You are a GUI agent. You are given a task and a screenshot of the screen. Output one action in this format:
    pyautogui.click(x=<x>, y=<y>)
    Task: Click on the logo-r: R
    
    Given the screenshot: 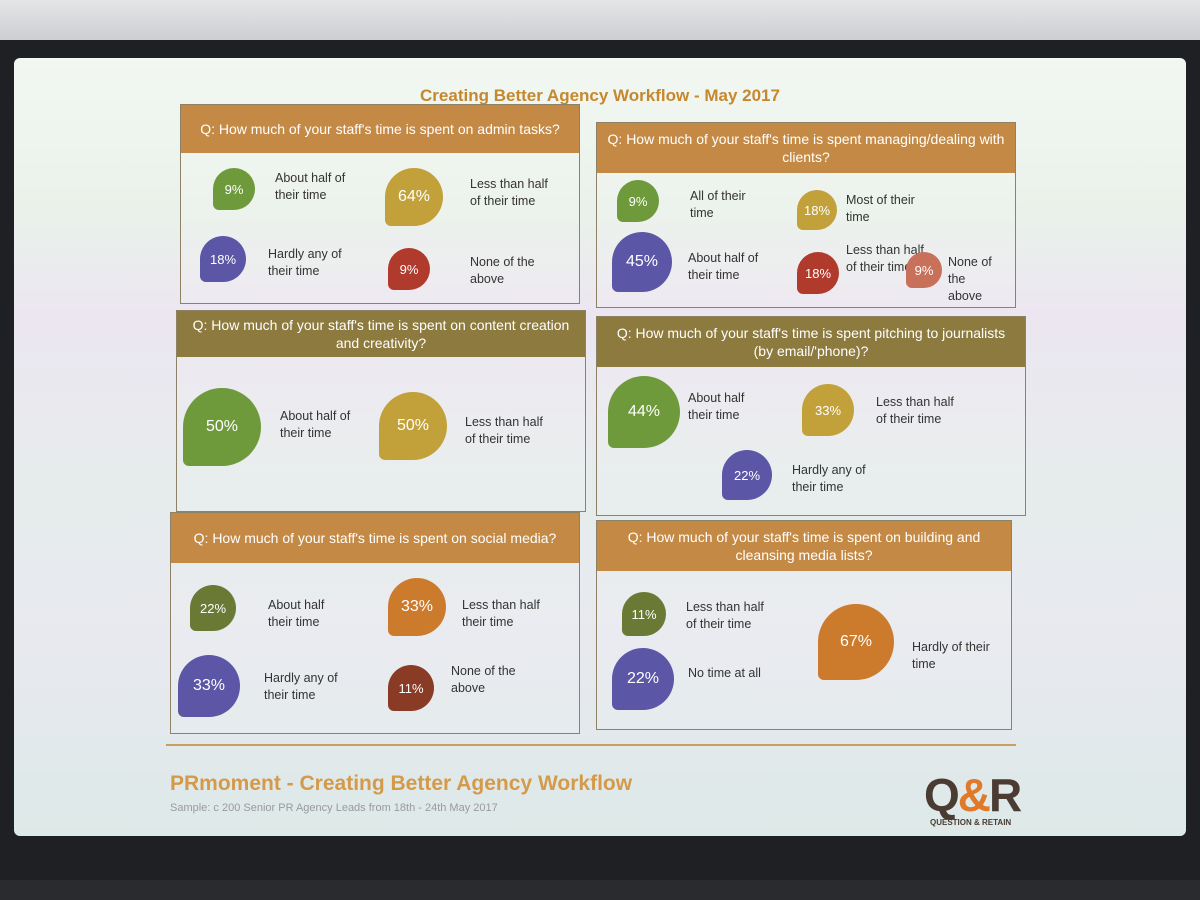 What is the action you would take?
    pyautogui.click(x=1005, y=795)
    